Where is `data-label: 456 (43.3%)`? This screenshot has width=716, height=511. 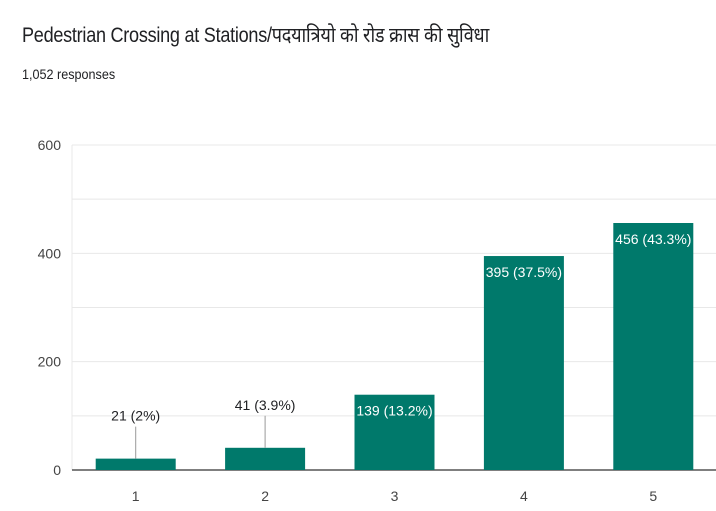
data-label: 456 (43.3%) is located at coordinates (653, 239).